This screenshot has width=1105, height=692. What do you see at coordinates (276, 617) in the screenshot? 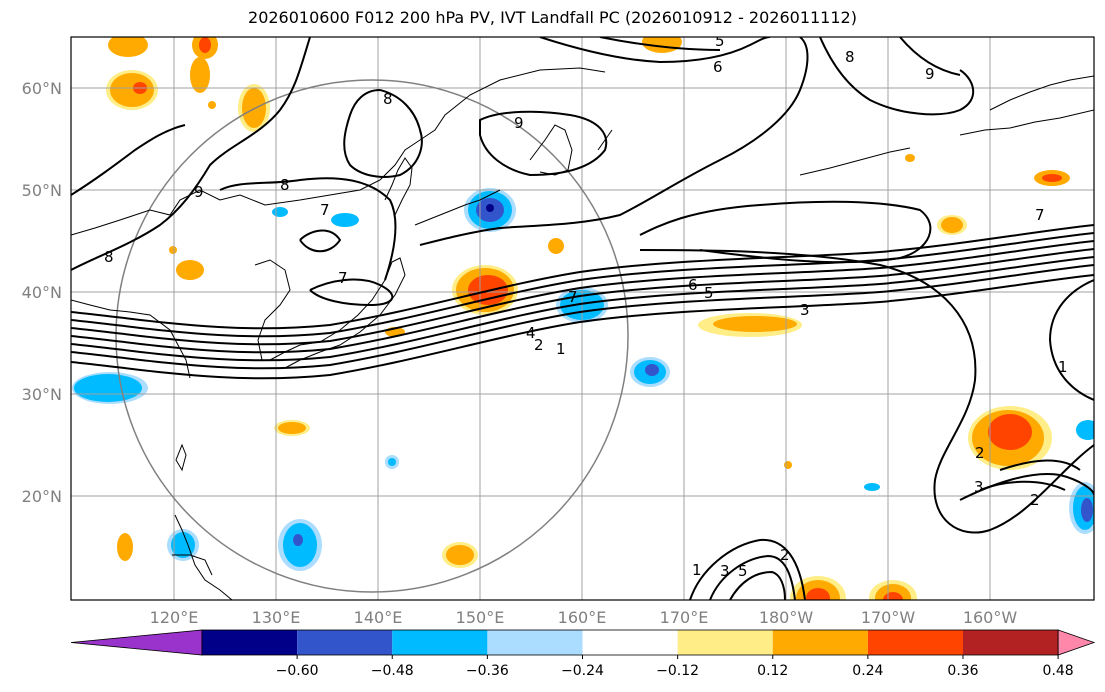
I see `lon-label: 130°E` at bounding box center [276, 617].